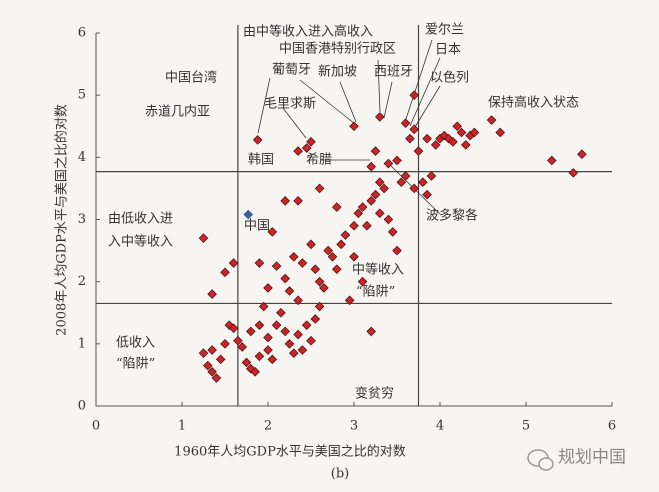 This screenshot has width=659, height=492. Describe the element at coordinates (308, 32) in the screenshot. I see `annotation: 由中等收入进入高收入` at that location.